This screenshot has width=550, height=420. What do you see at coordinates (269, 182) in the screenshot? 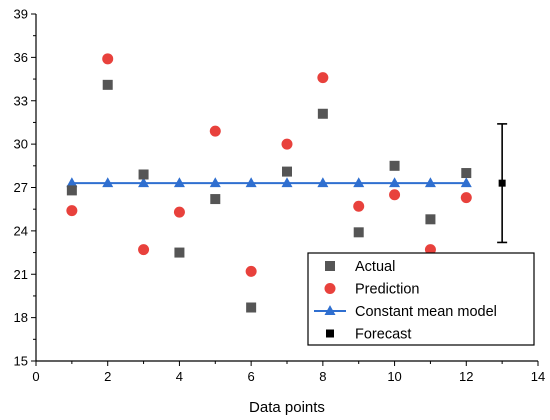
I see `series-constant-mean-model` at bounding box center [269, 182].